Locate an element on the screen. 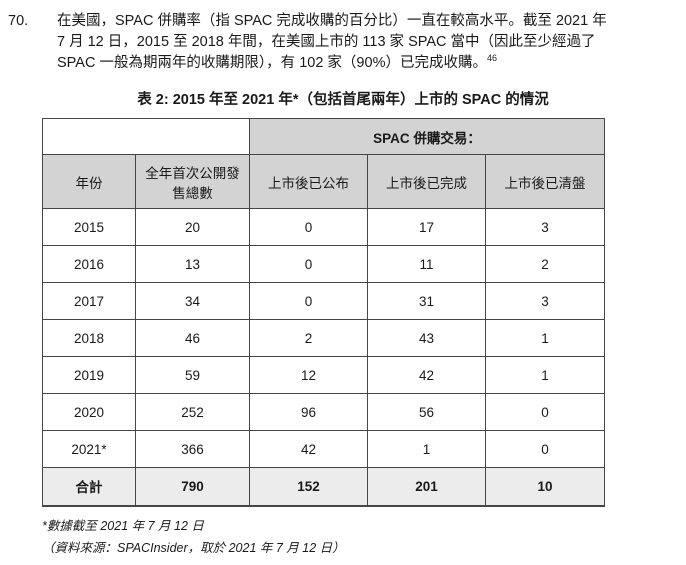  year-cell: 2020 is located at coordinates (89, 412).